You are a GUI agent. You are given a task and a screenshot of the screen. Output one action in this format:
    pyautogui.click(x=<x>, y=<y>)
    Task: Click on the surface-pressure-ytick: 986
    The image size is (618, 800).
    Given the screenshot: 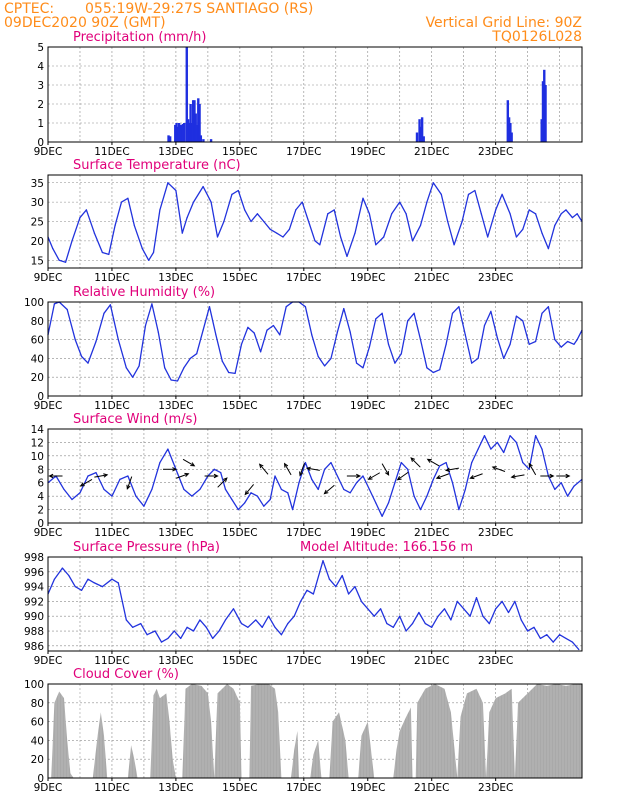 What is the action you would take?
    pyautogui.click(x=34, y=647)
    